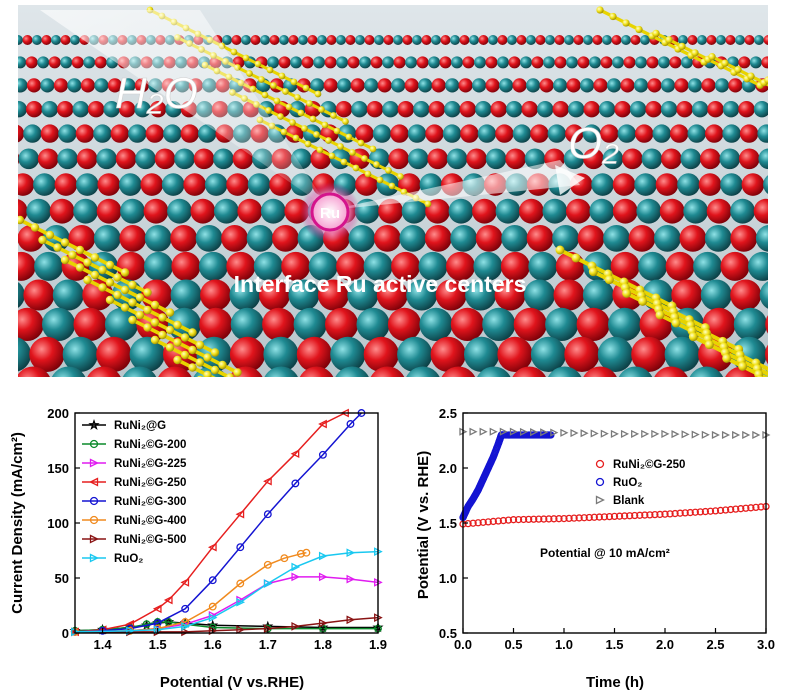 This screenshot has height=695, width=786. I want to click on lsv-ytick-label: 200, so click(58, 413).